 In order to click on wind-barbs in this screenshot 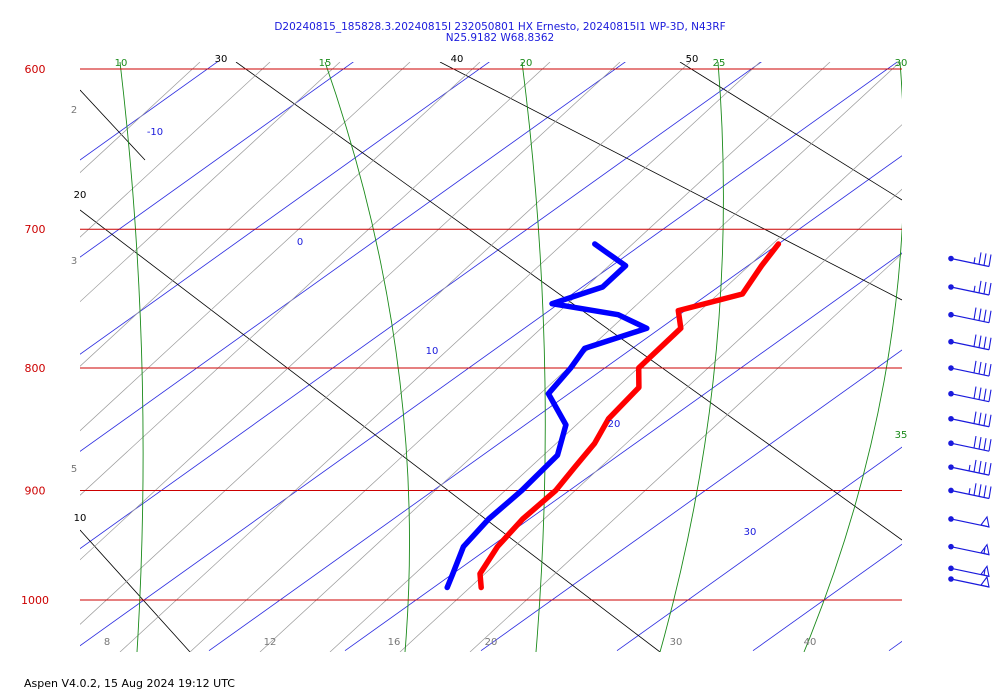, I will do `click(970, 420)`.